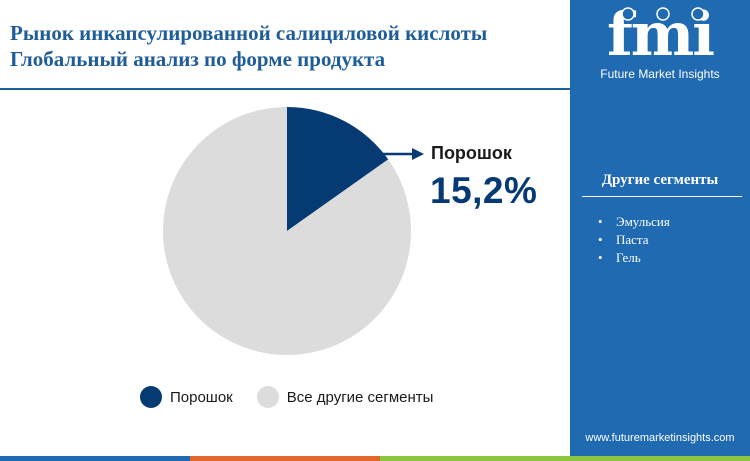 The height and width of the screenshot is (461, 750). What do you see at coordinates (151, 397) in the screenshot?
I see `legend-swatch-powder` at bounding box center [151, 397].